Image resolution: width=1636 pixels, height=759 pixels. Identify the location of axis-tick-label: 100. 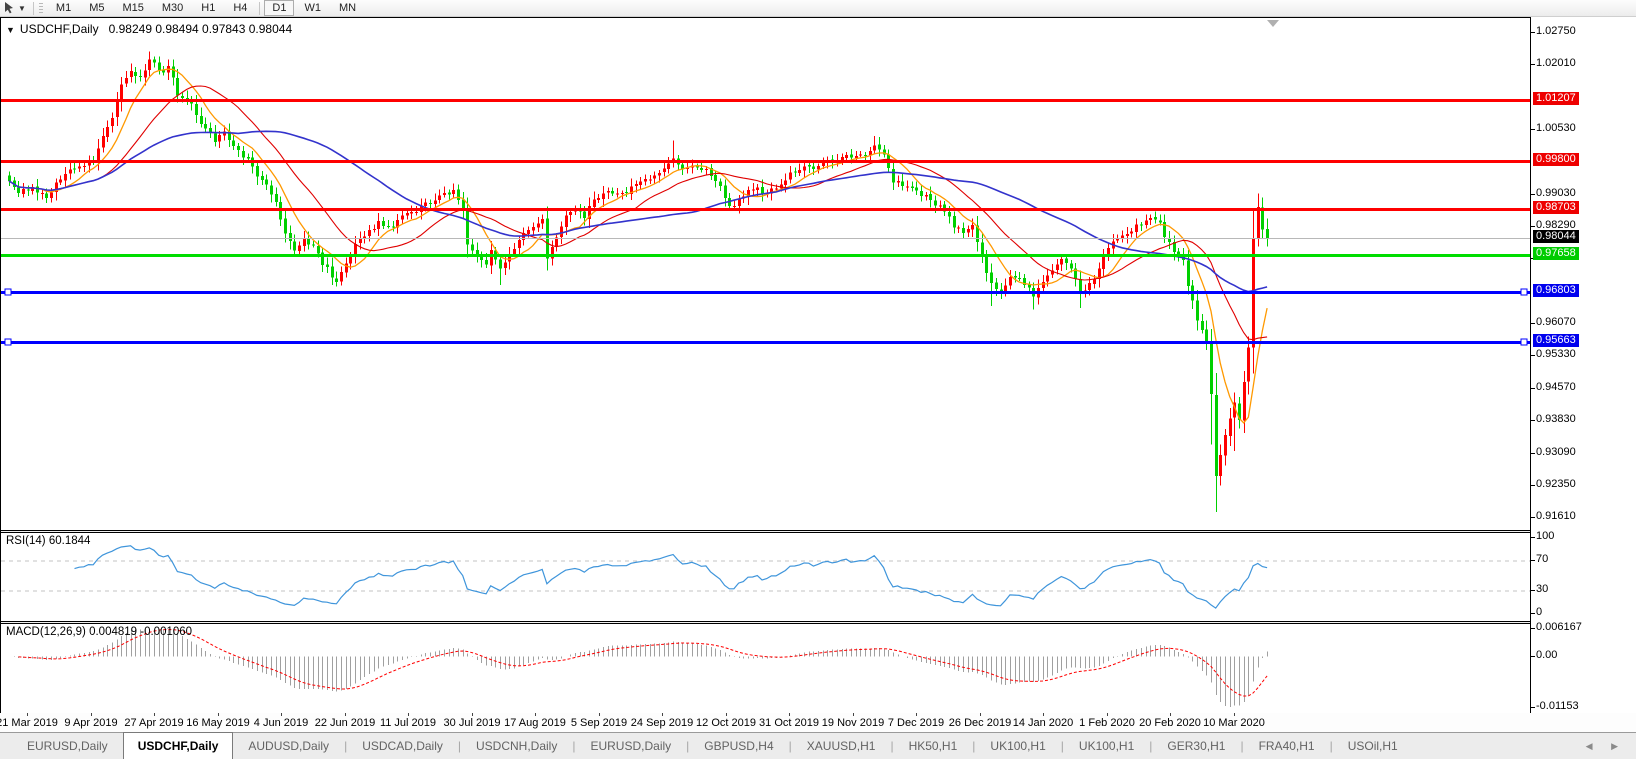
(1545, 536).